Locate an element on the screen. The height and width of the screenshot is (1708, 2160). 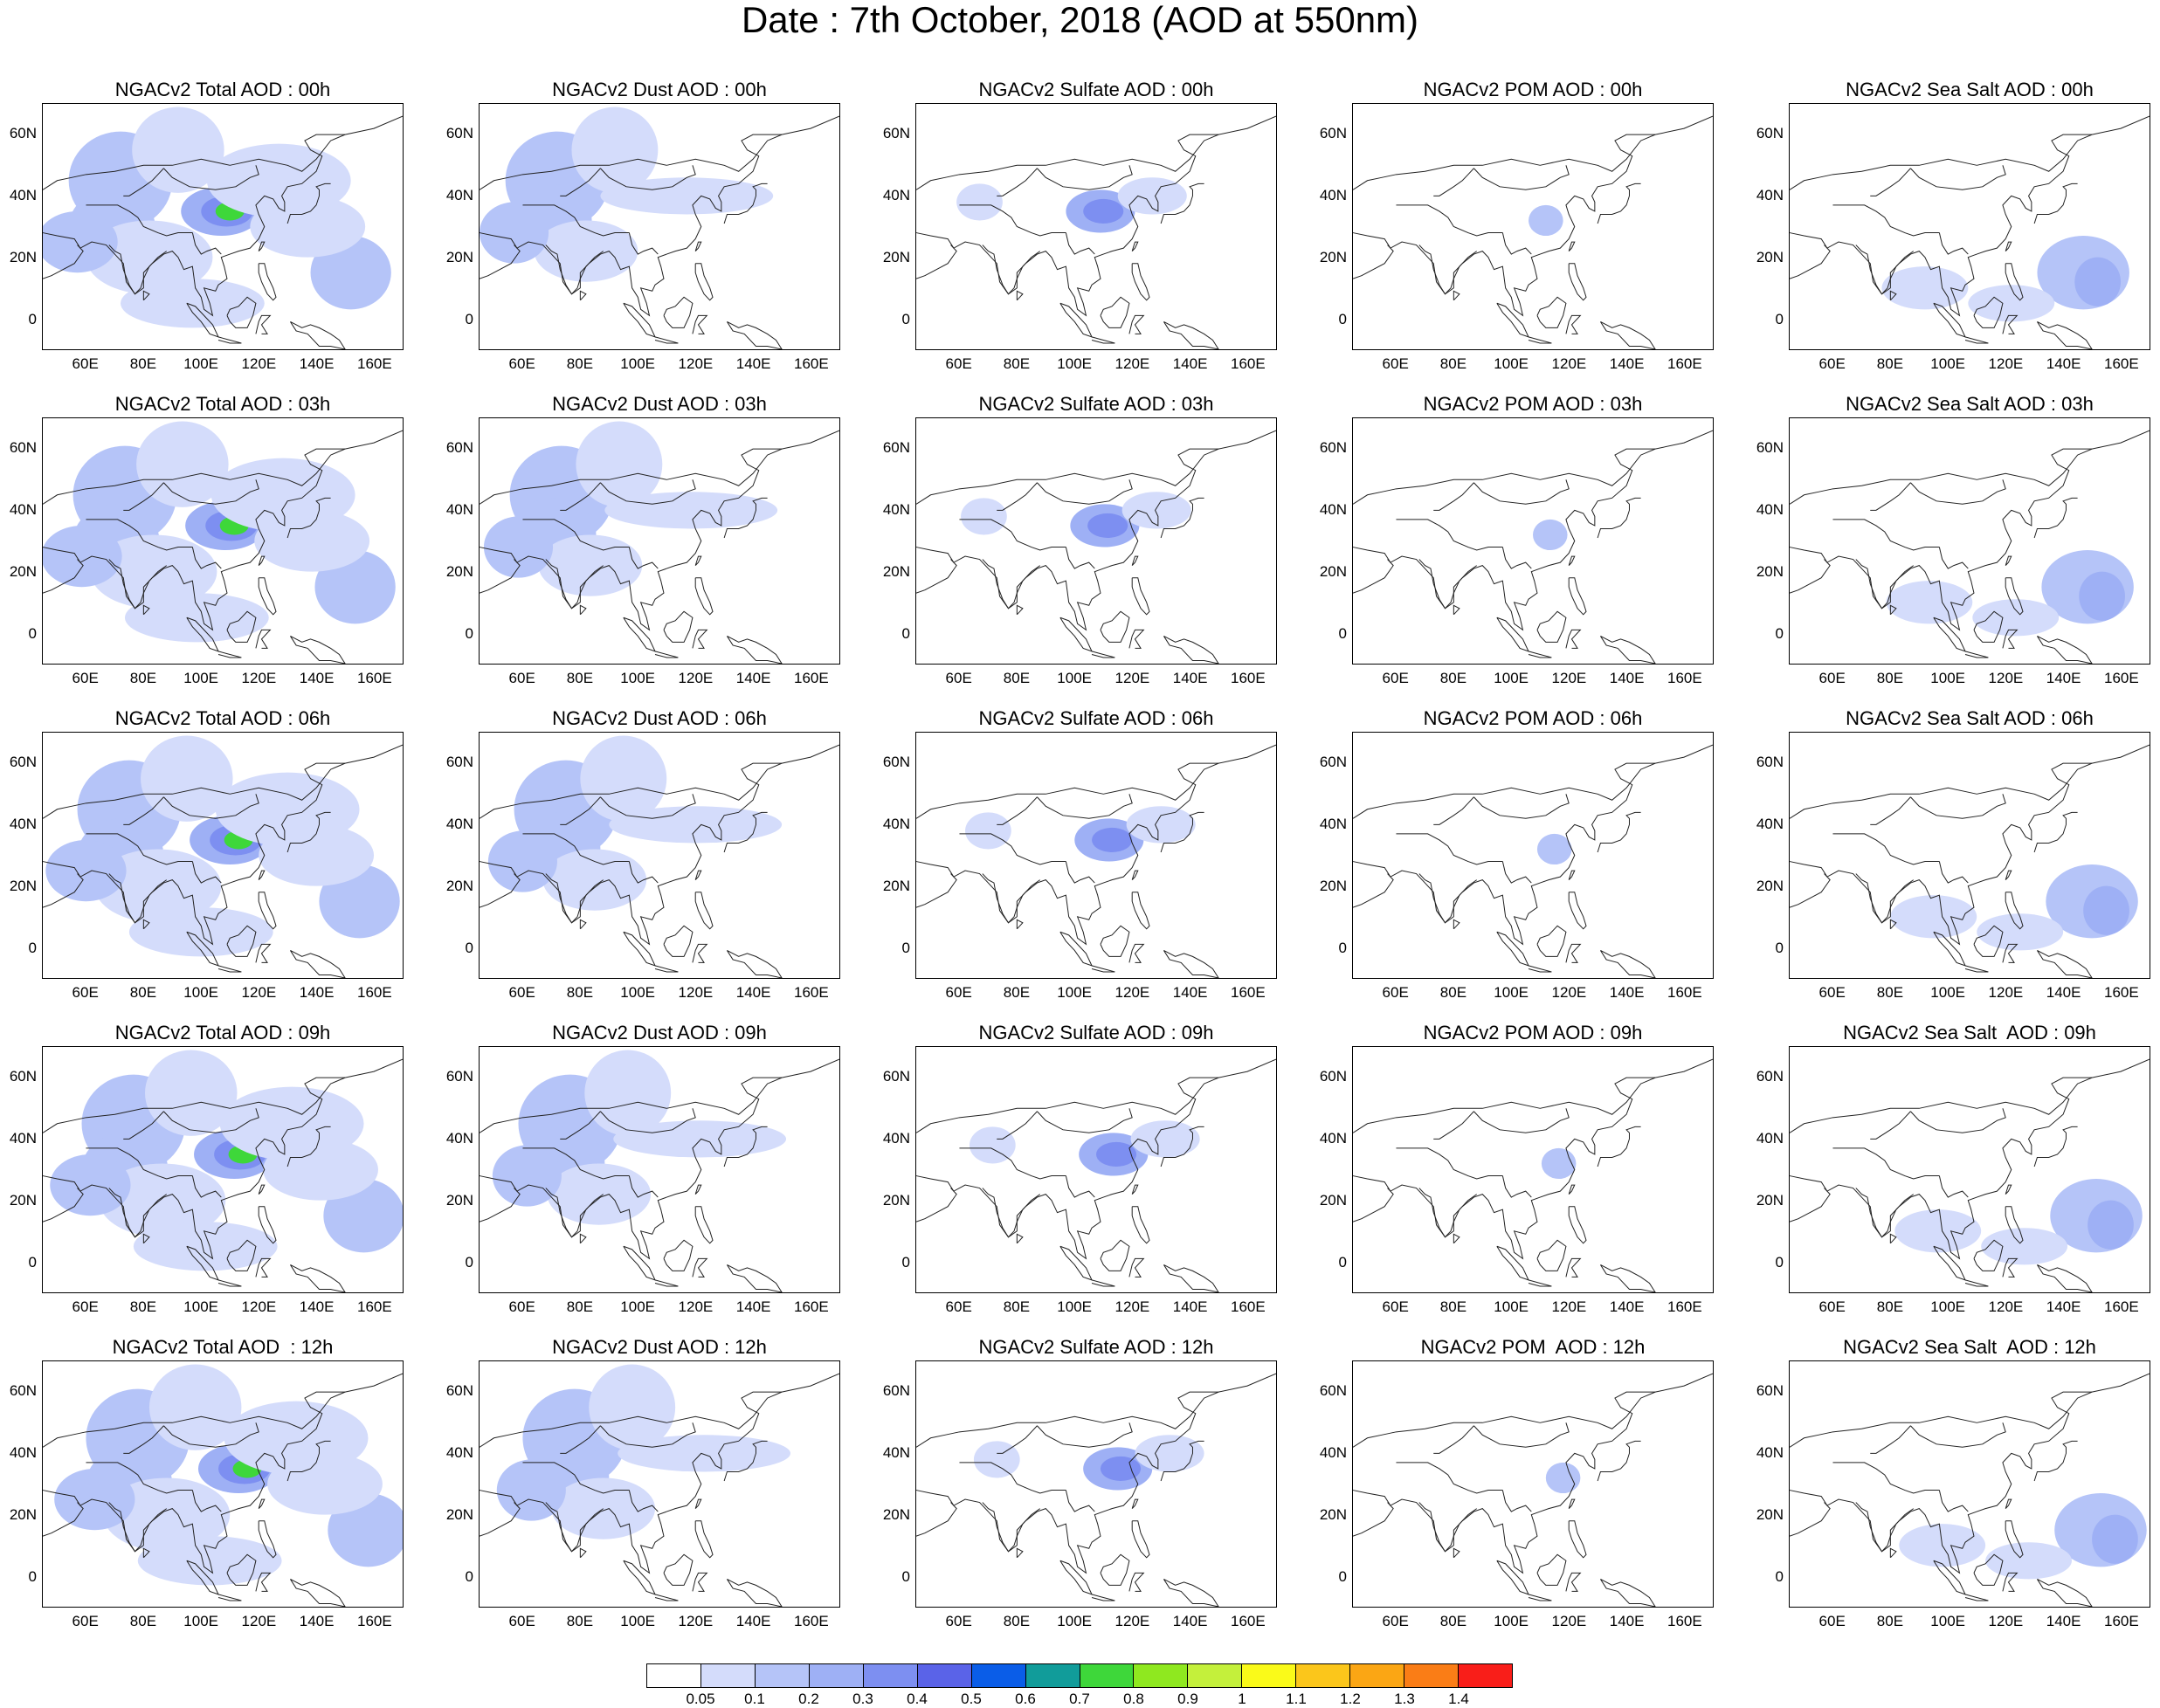
panel-title: NGACv2 Dust AOD : 00h is located at coordinates (659, 89).